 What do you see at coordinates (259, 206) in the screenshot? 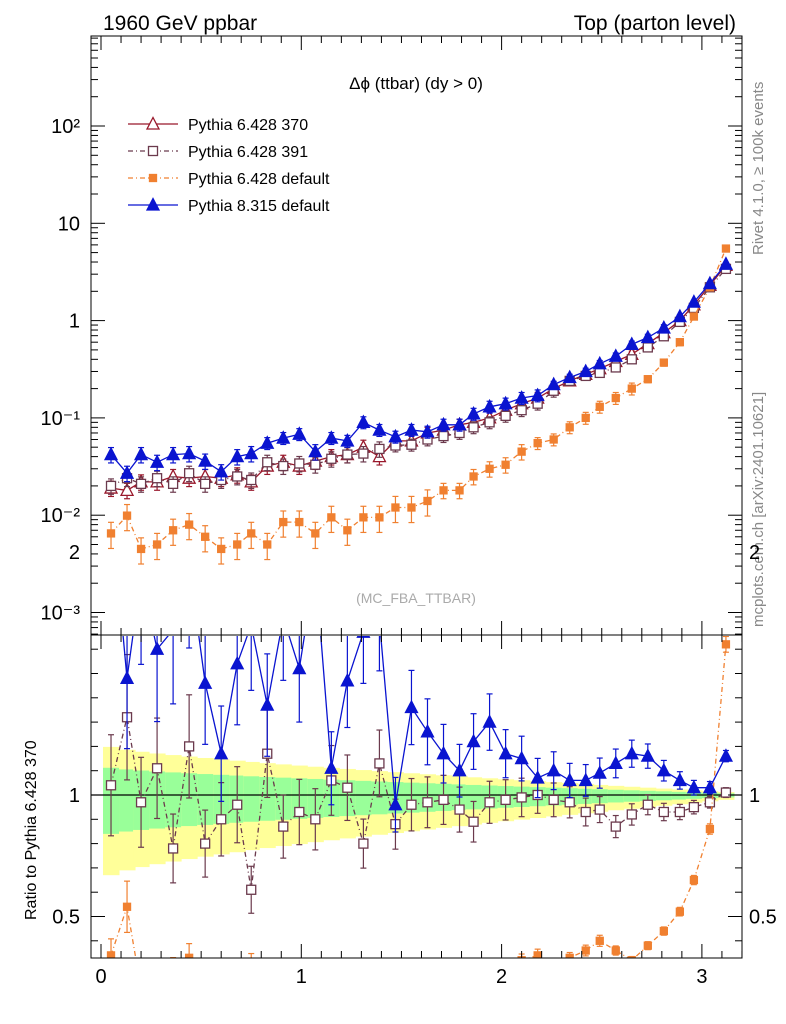
I see `legend-label: Pythia 8.315 default` at bounding box center [259, 206].